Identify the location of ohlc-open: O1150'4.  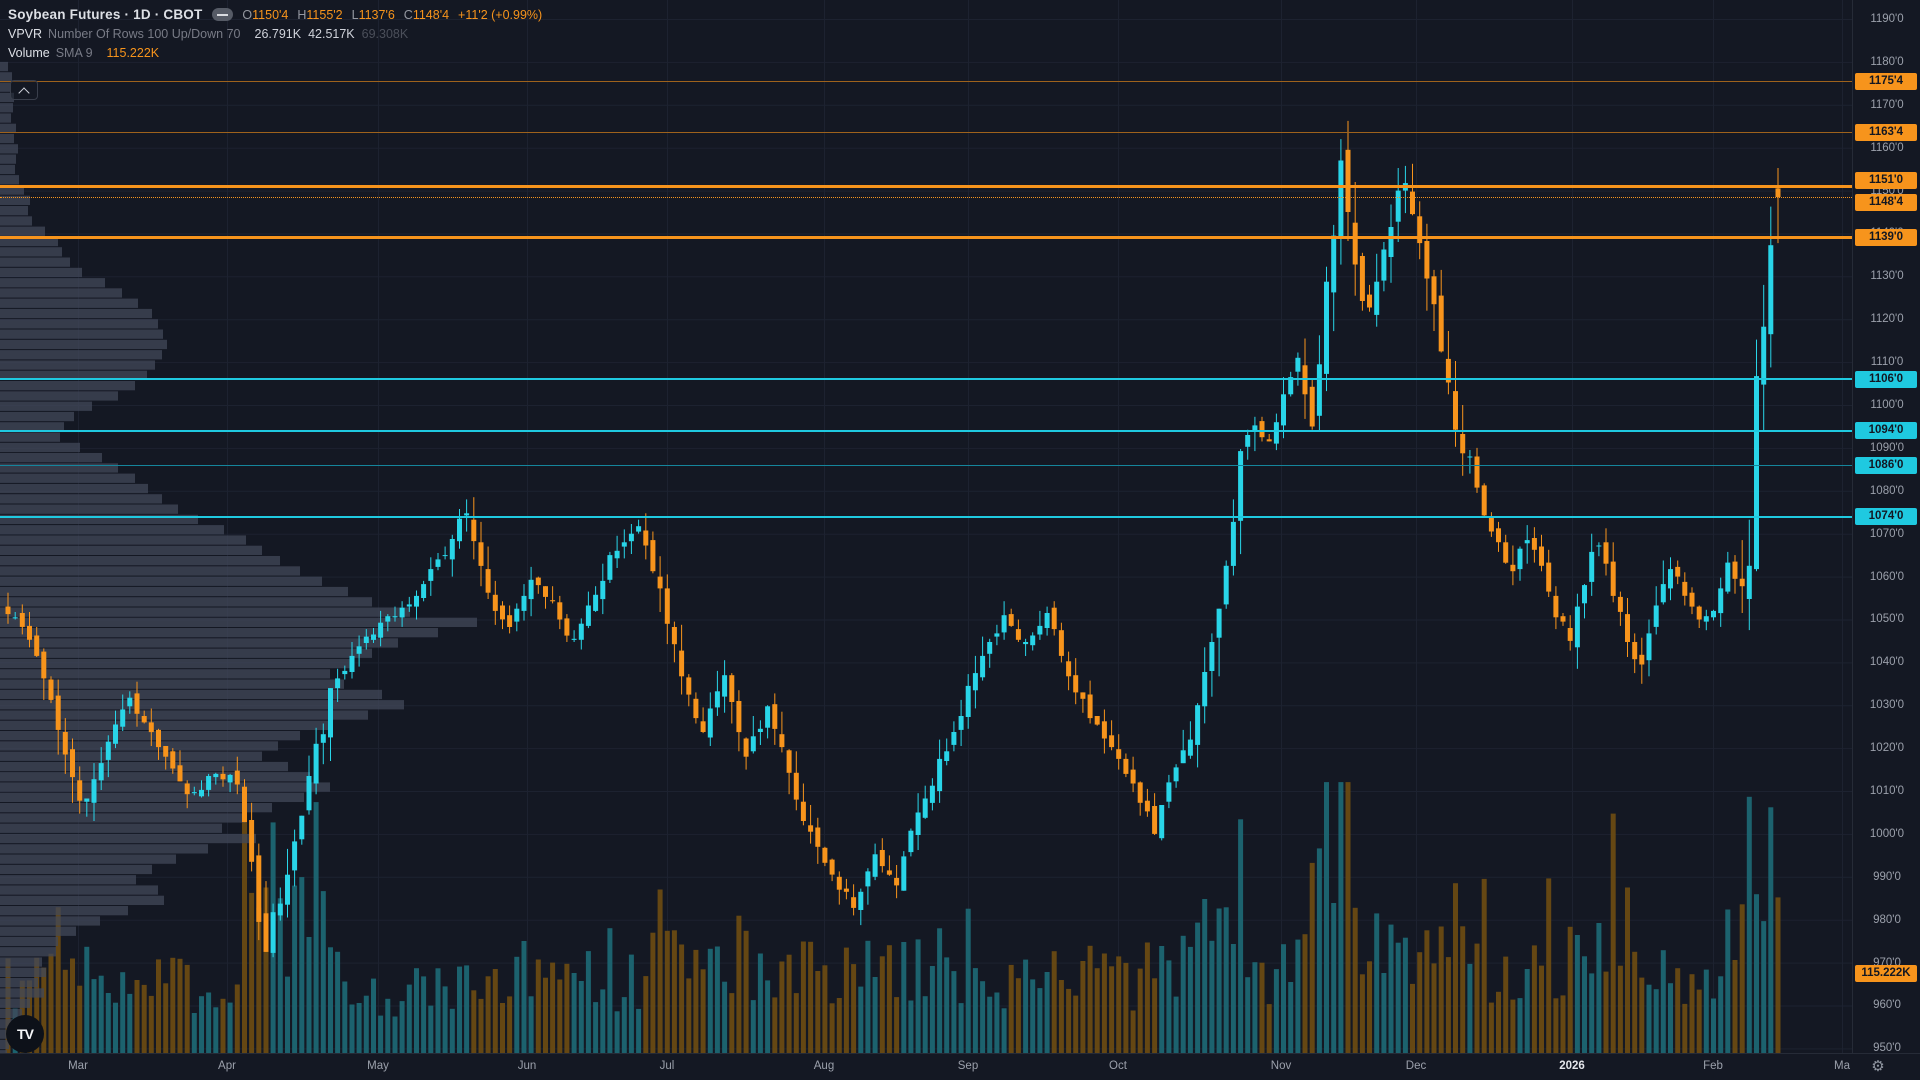
(265, 14).